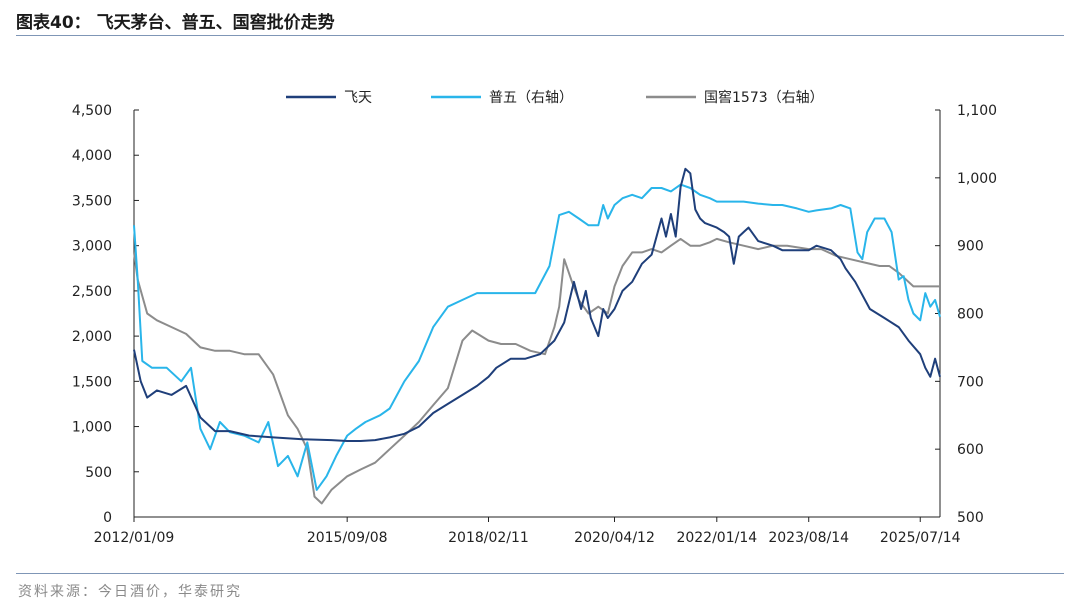 This screenshot has height=608, width=1080. I want to click on left-tick-label: 2,500, so click(92, 292).